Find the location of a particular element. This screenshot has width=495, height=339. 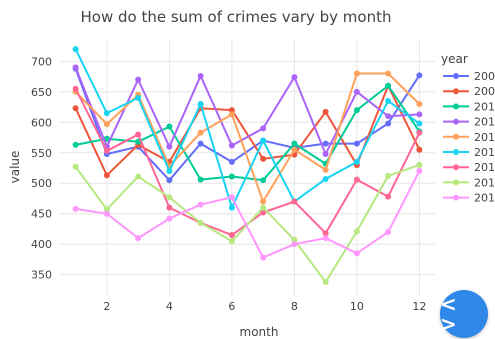

x-axis-ticks: 2 4 6 8 10 12 is located at coordinates (264, 306).